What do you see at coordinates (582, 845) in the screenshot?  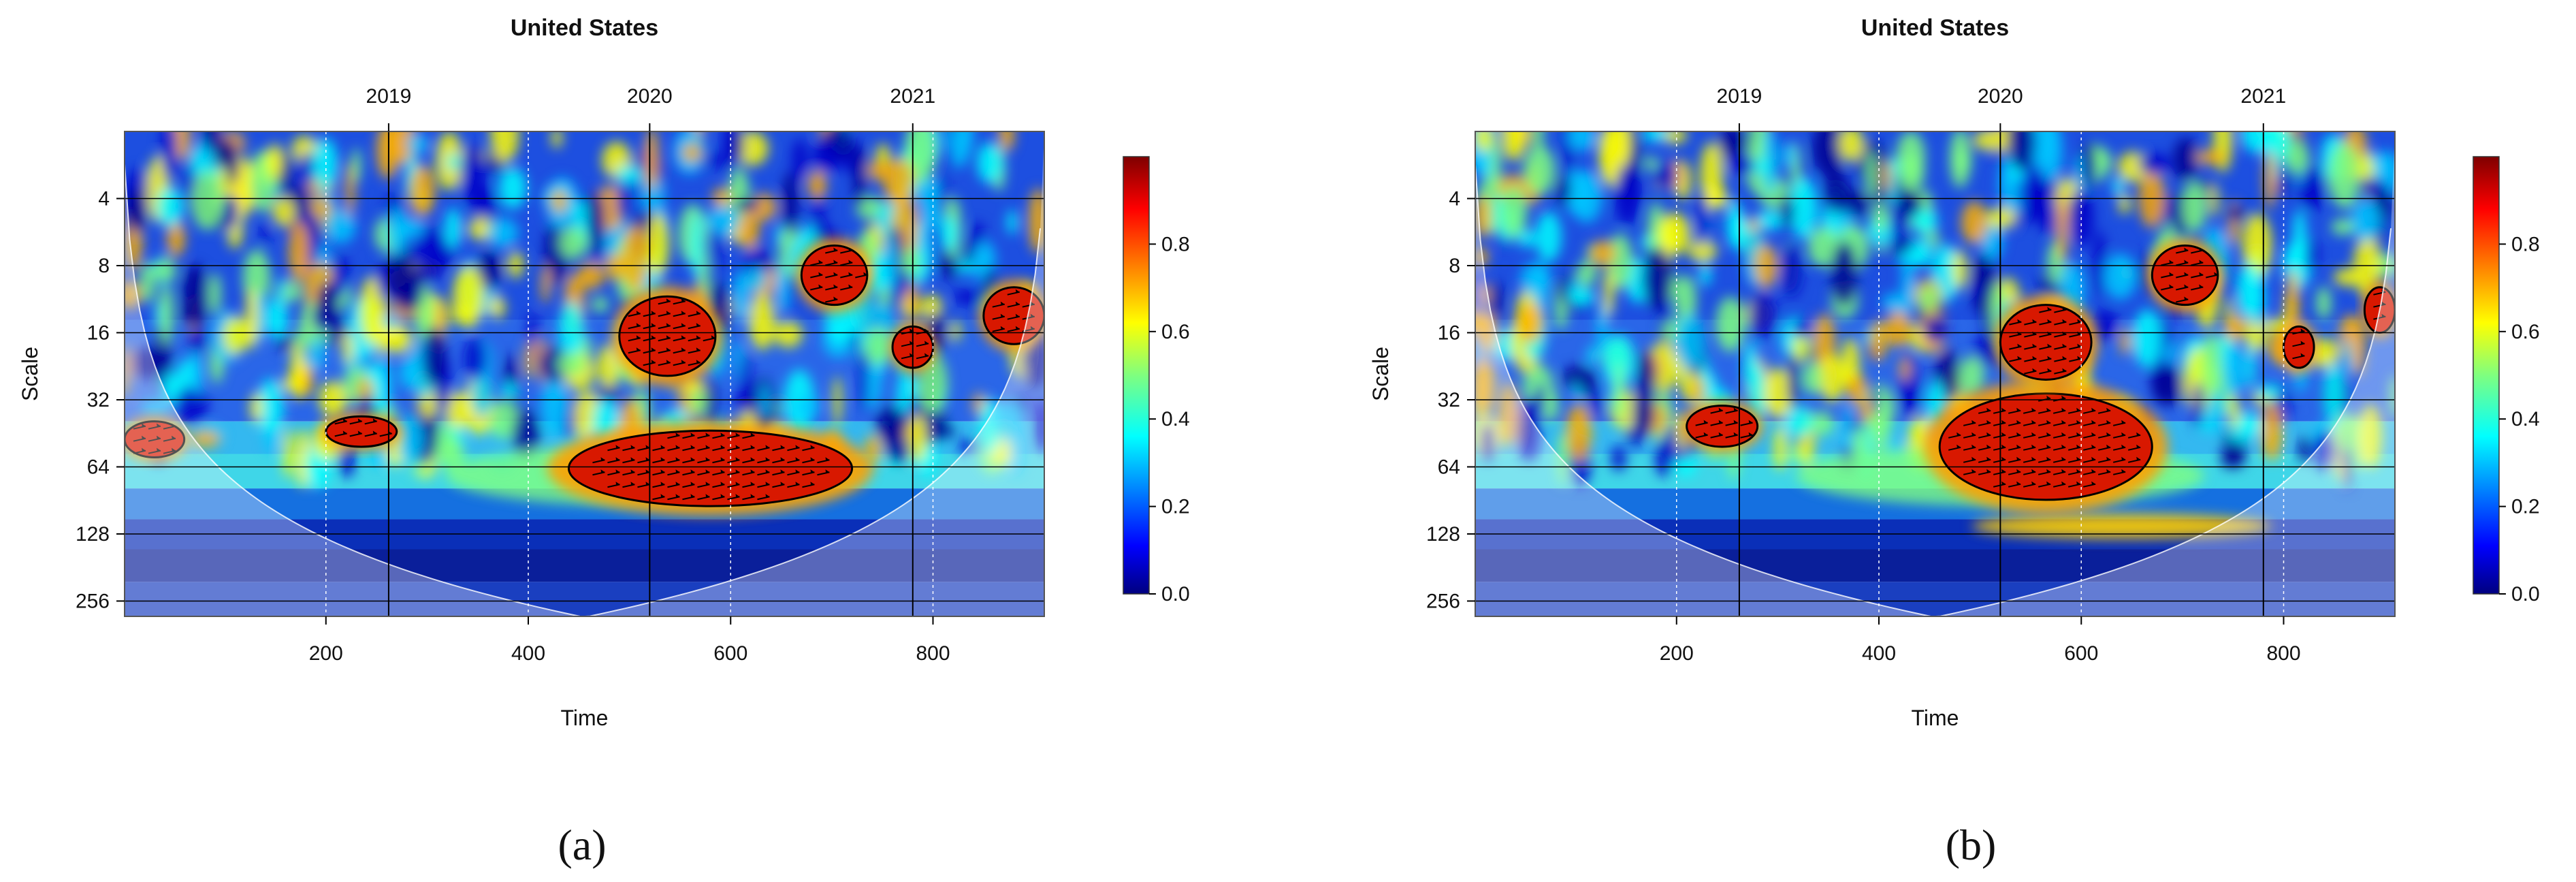 I see `panel-caption: (a)` at bounding box center [582, 845].